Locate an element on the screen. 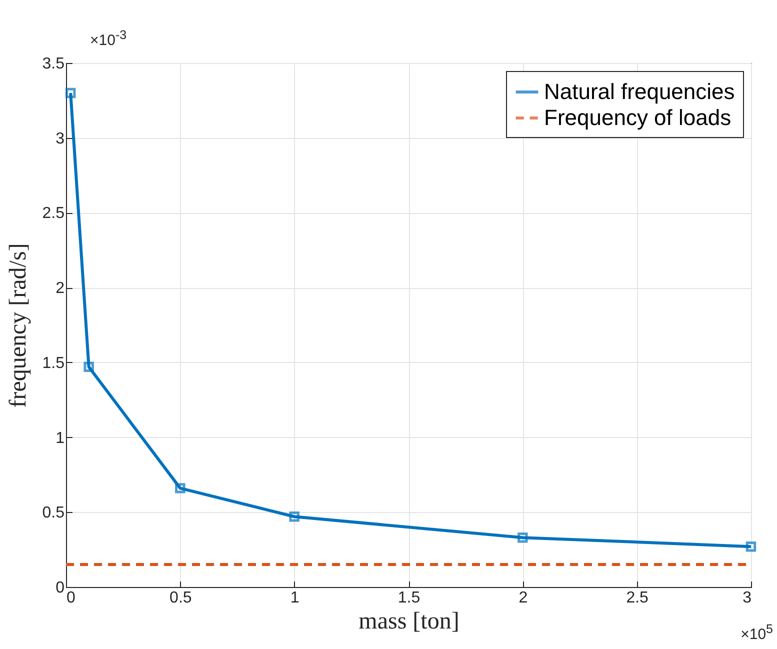 Image resolution: width=777 pixels, height=649 pixels. y-tick-label: 3.5 is located at coordinates (53, 64).